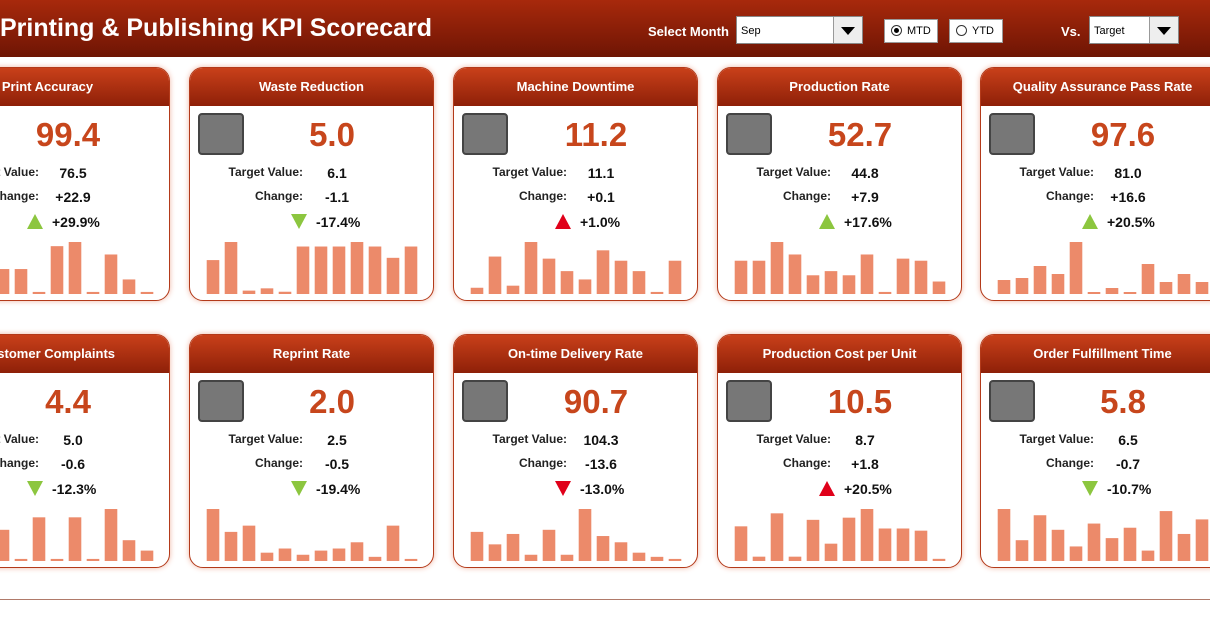  Describe the element at coordinates (602, 489) in the screenshot. I see `change-percent: -13.0%` at that location.